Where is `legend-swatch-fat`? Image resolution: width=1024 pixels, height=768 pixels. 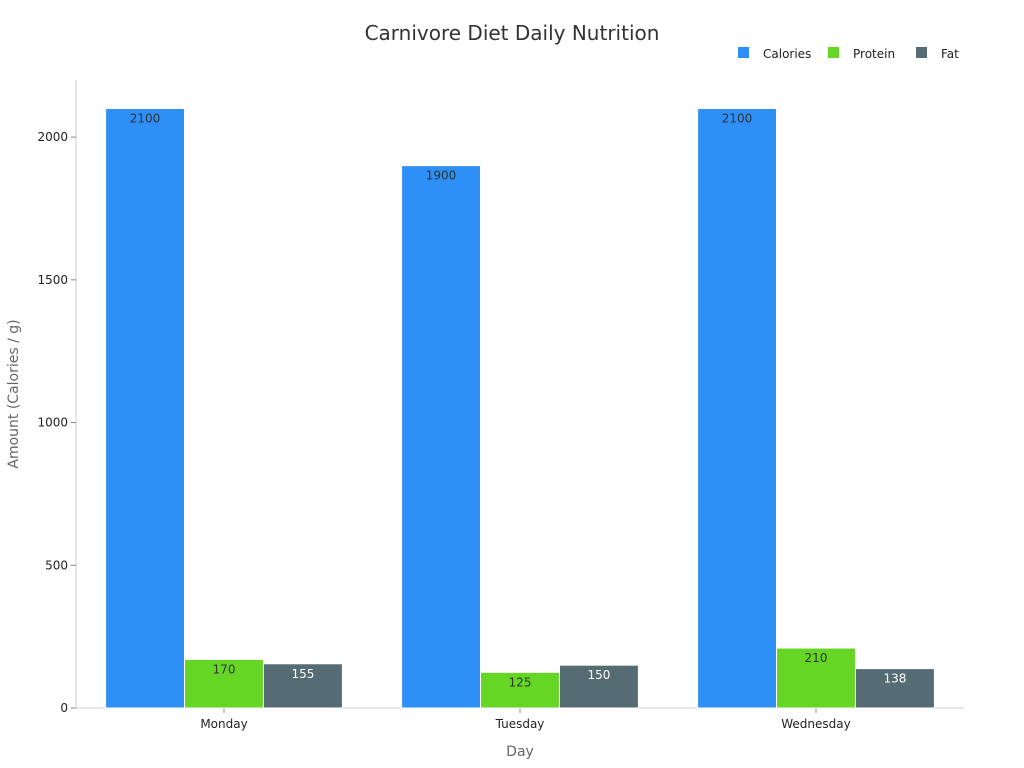 legend-swatch-fat is located at coordinates (921, 52).